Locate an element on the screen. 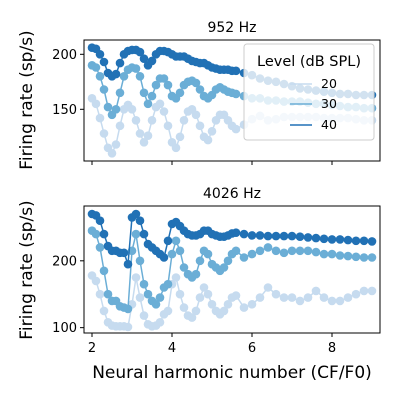 The image size is (400, 400). panel-title: 4026 Hz is located at coordinates (232, 194).